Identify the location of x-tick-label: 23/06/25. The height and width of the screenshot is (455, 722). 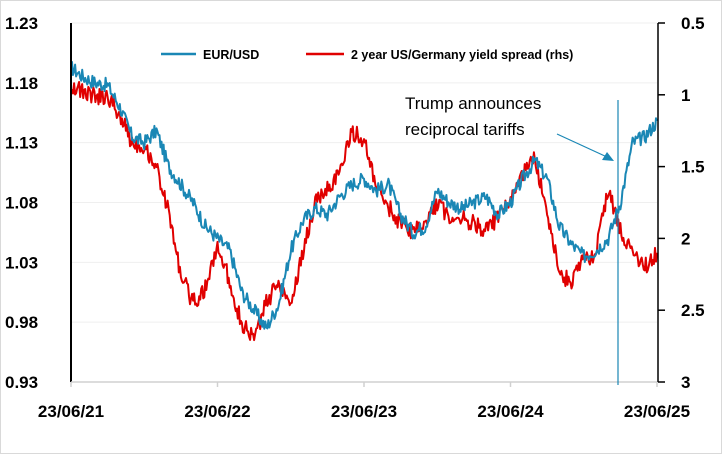
(657, 411).